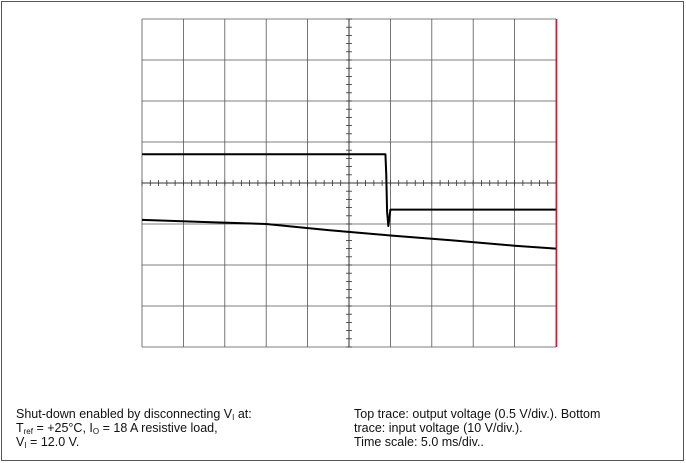 The width and height of the screenshot is (686, 463). I want to click on trace-input-voltage, so click(349, 234).